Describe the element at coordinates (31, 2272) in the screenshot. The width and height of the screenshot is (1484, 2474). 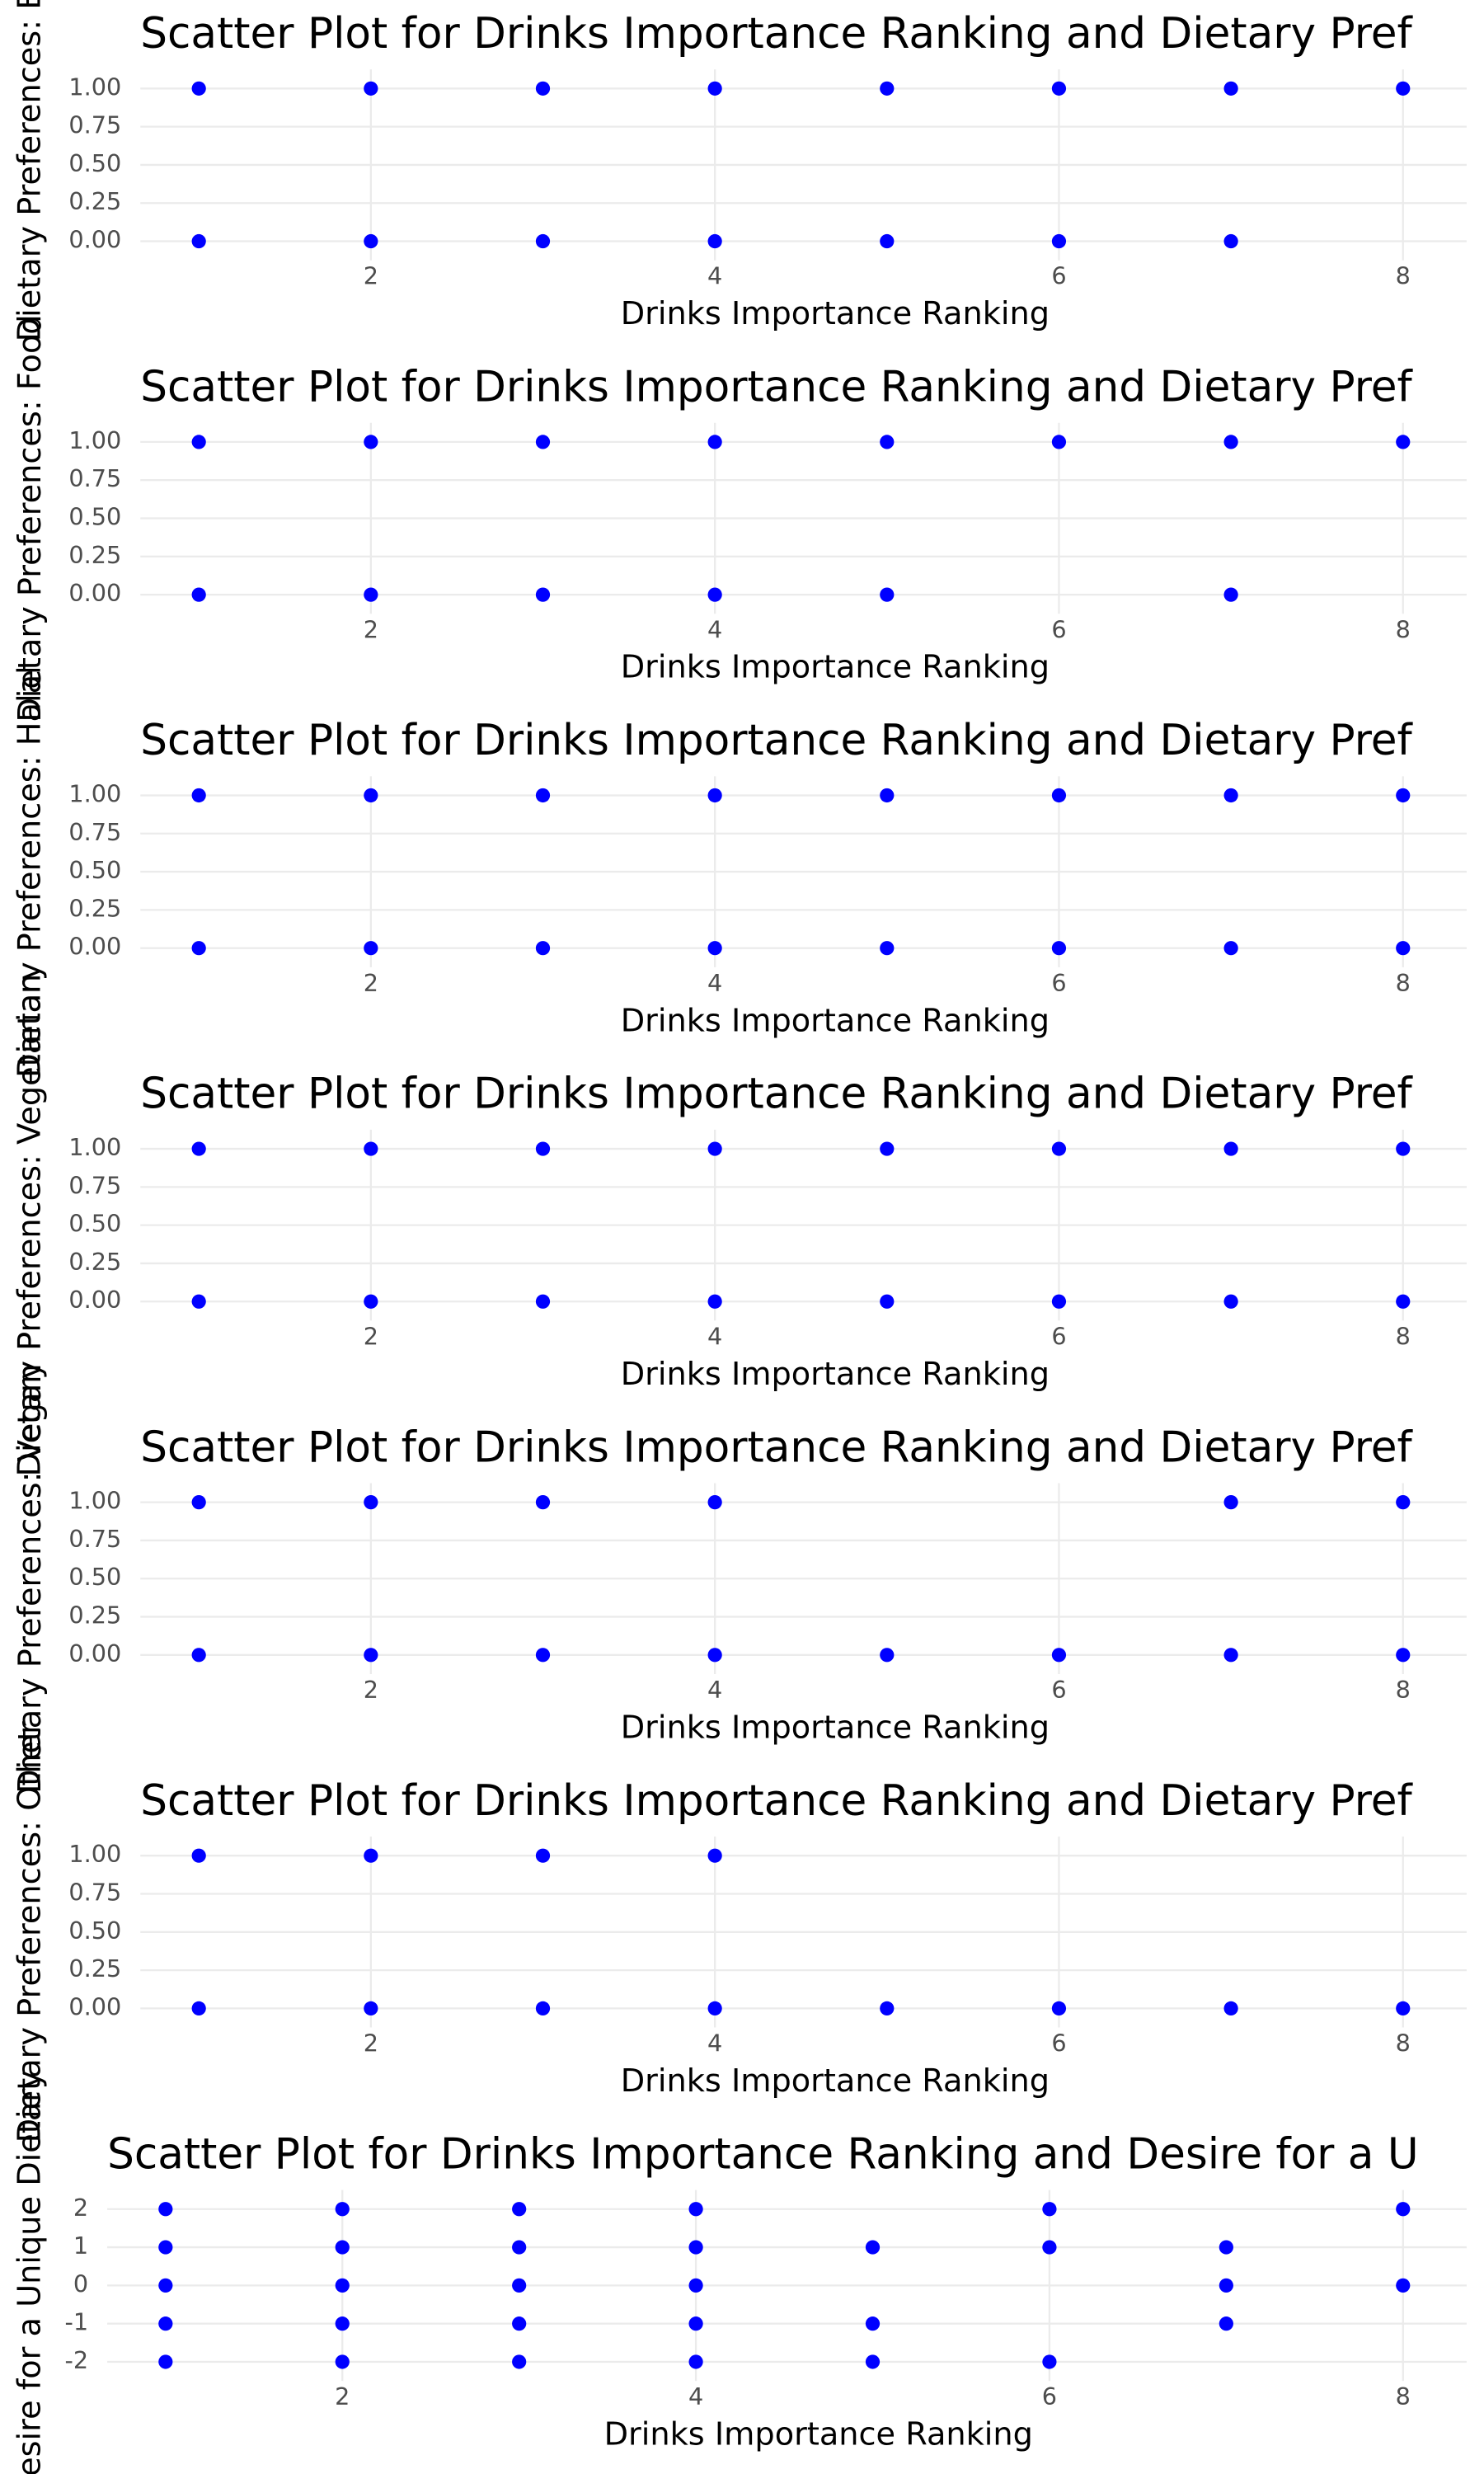
I see `y-axis-label: Desire for a Unique Dietary` at that location.